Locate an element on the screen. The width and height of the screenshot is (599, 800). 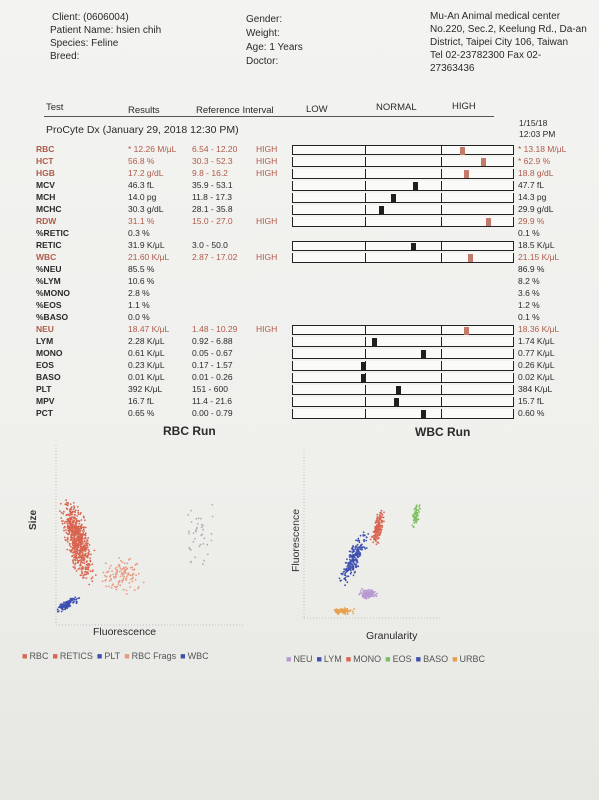
neu-cluster is located at coordinates (368, 593).